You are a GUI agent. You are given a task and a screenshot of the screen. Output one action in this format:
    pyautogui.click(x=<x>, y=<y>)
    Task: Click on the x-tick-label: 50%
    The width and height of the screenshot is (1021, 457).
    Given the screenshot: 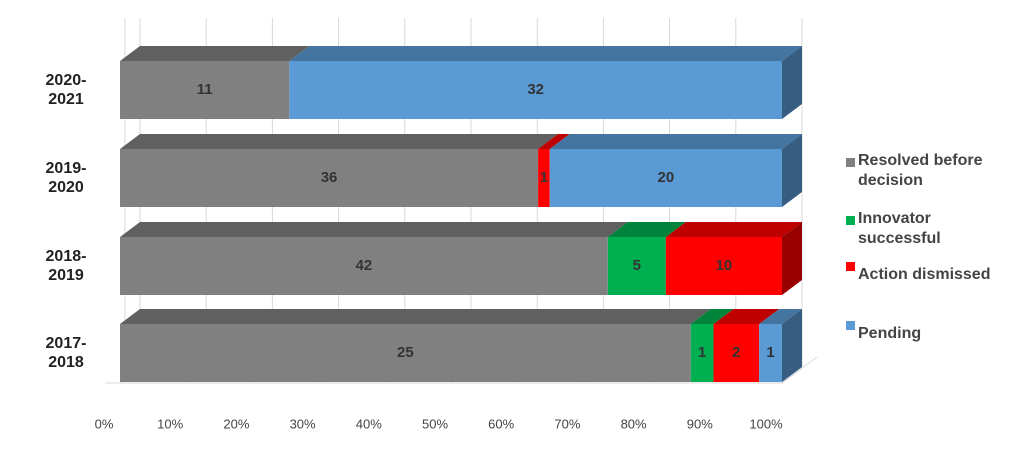 What is the action you would take?
    pyautogui.click(x=435, y=423)
    